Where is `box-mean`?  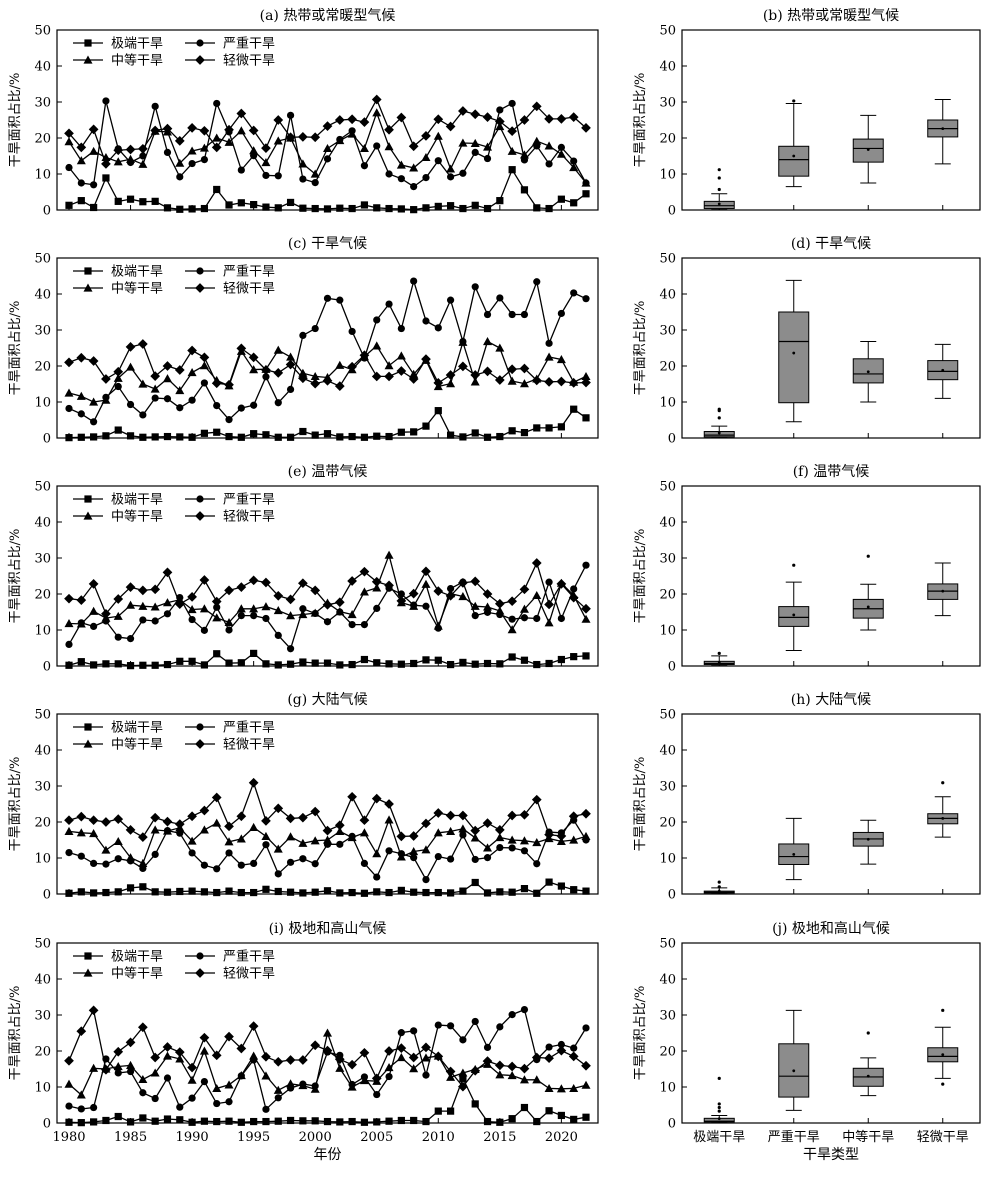 box-mean is located at coordinates (868, 372).